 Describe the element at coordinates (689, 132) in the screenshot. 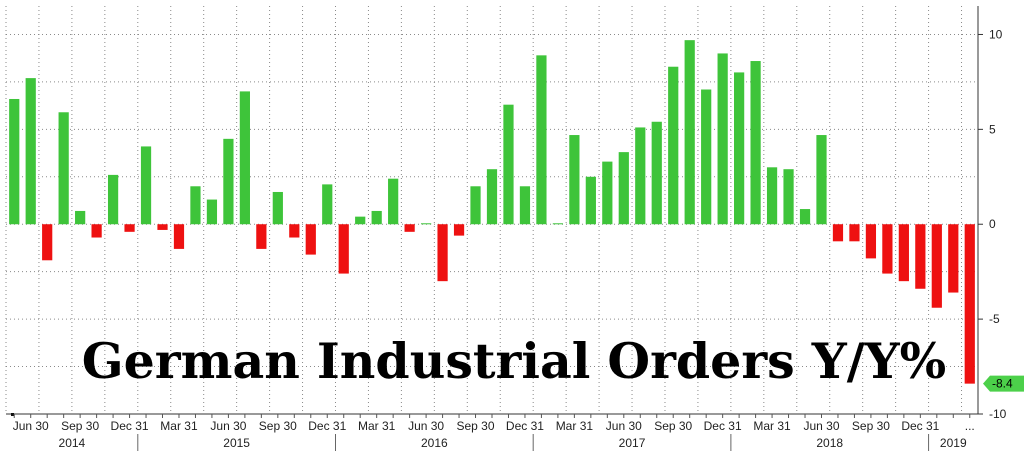

I see `bar-oct-2017` at that location.